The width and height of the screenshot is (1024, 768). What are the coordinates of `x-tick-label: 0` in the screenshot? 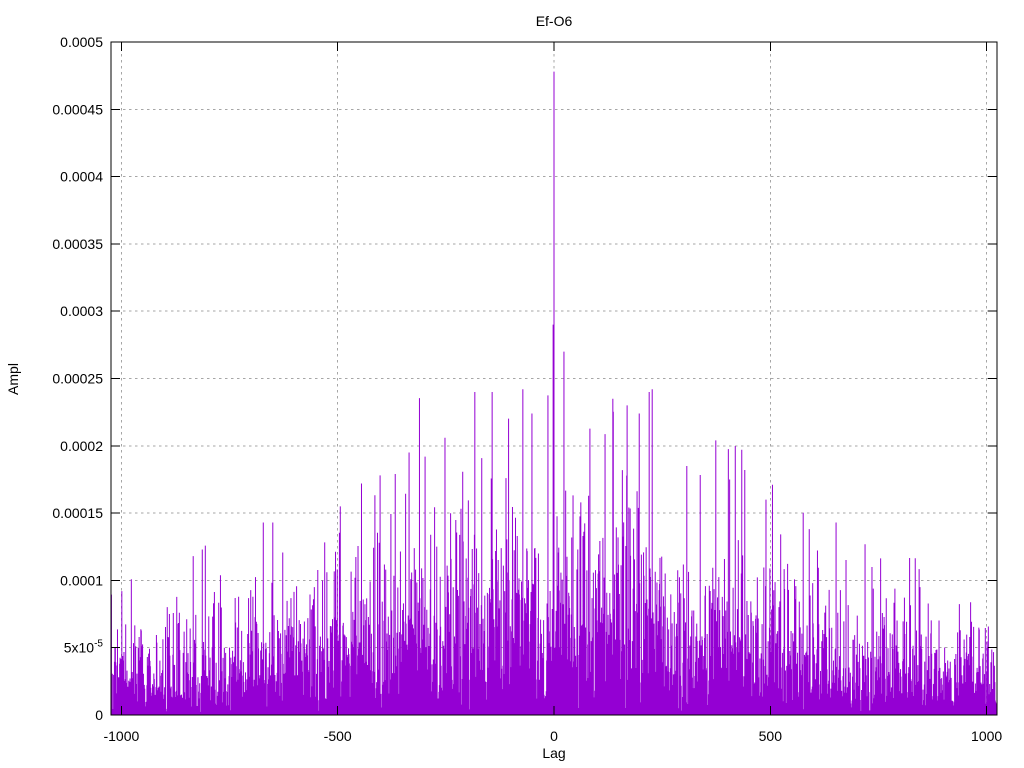 It's located at (554, 736).